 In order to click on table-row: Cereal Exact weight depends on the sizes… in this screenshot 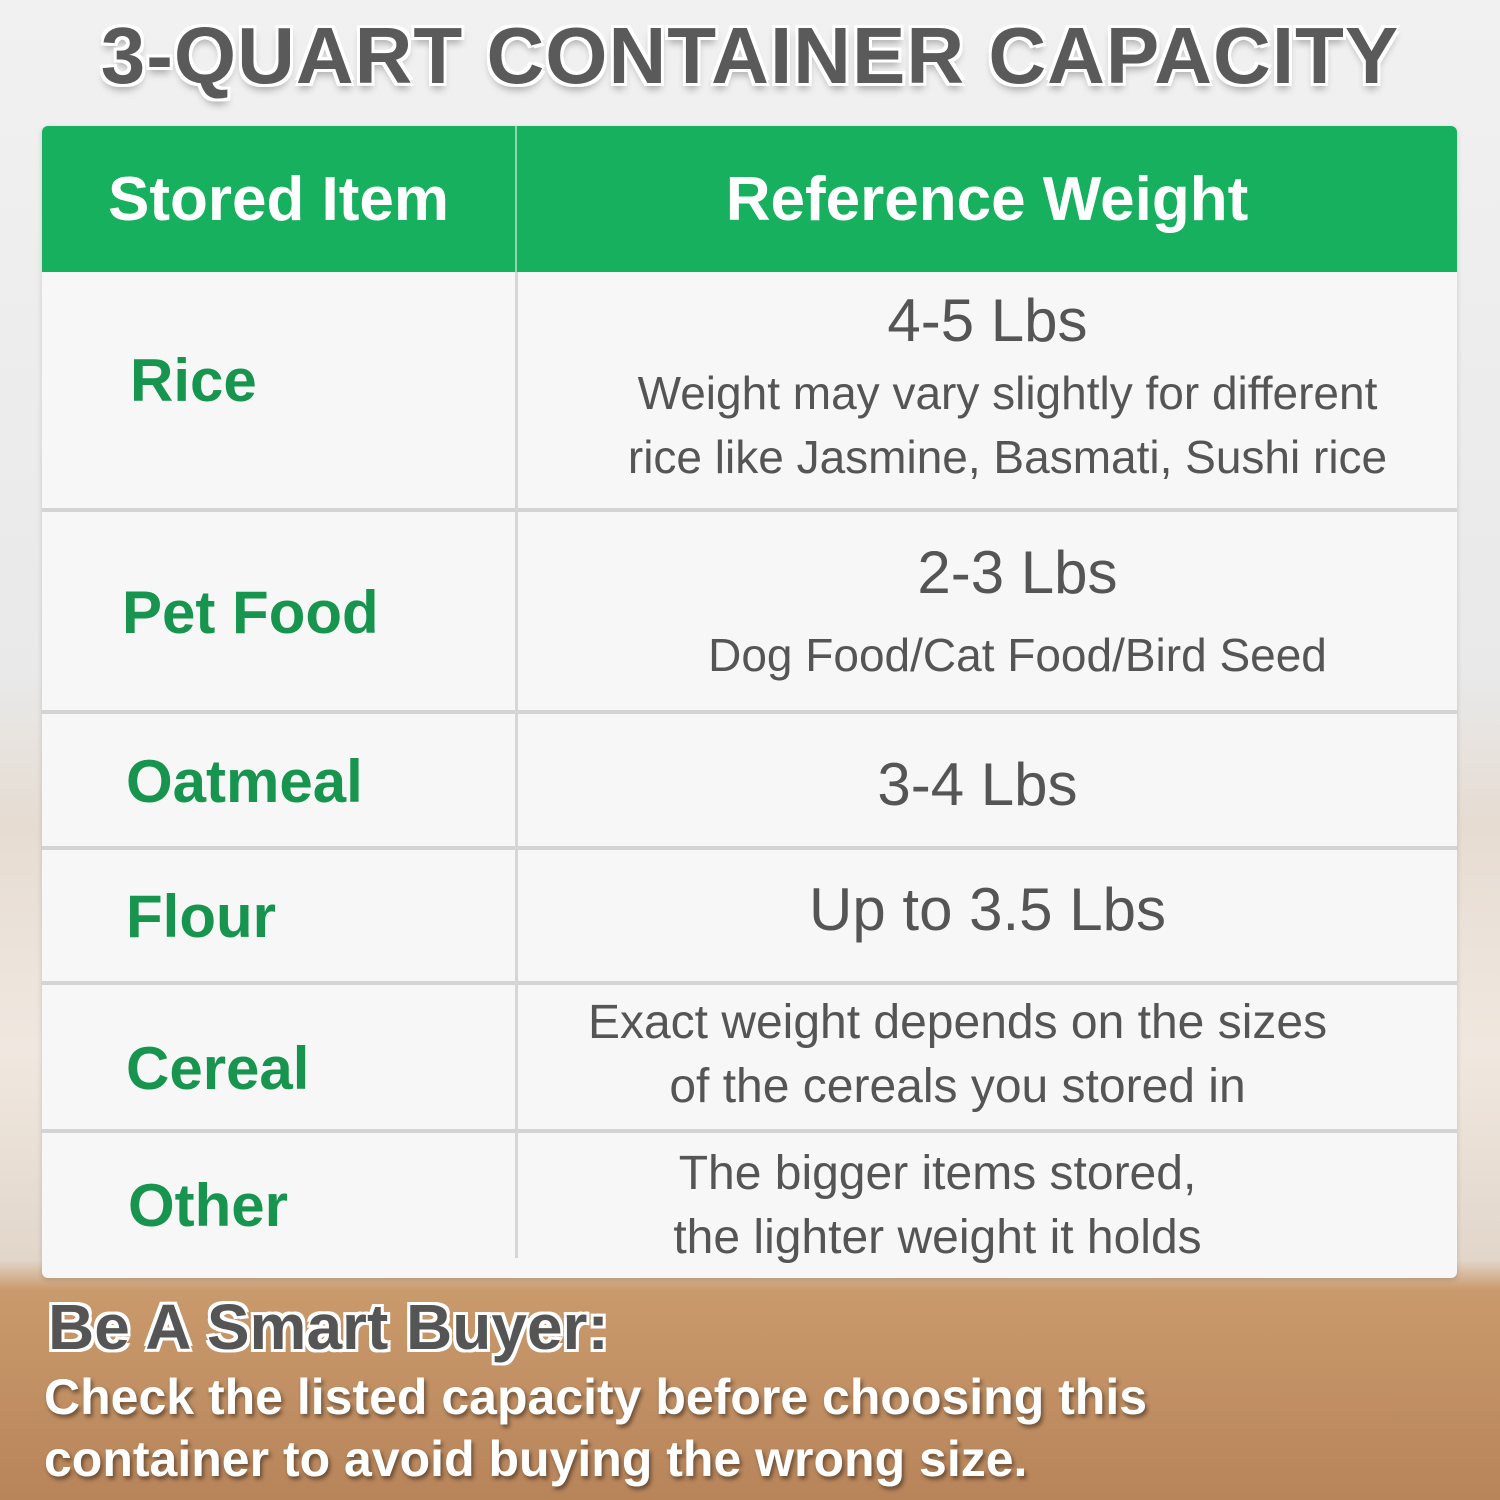, I will do `click(749, 1056)`.